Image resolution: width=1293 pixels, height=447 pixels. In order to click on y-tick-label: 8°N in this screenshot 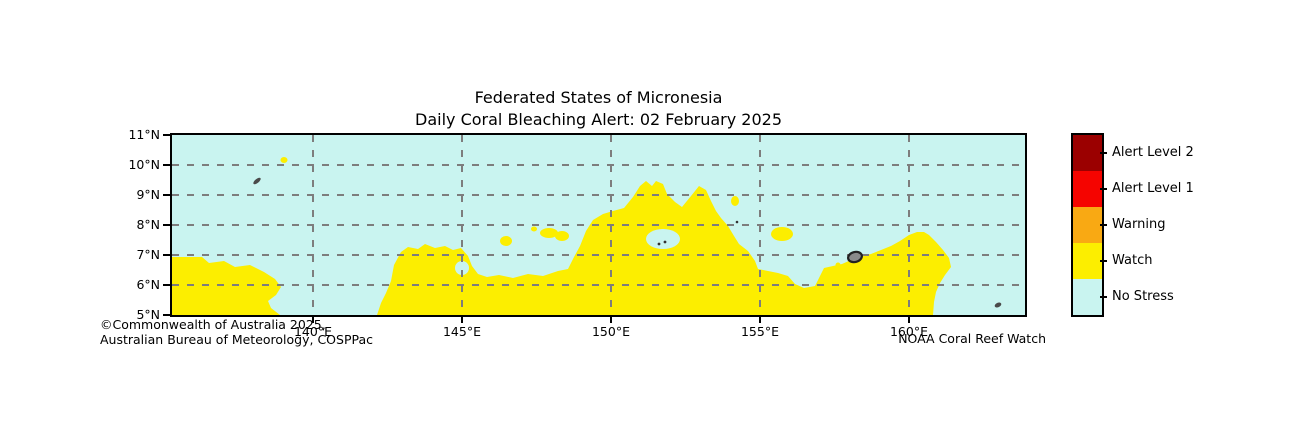, I will do `click(148, 224)`.